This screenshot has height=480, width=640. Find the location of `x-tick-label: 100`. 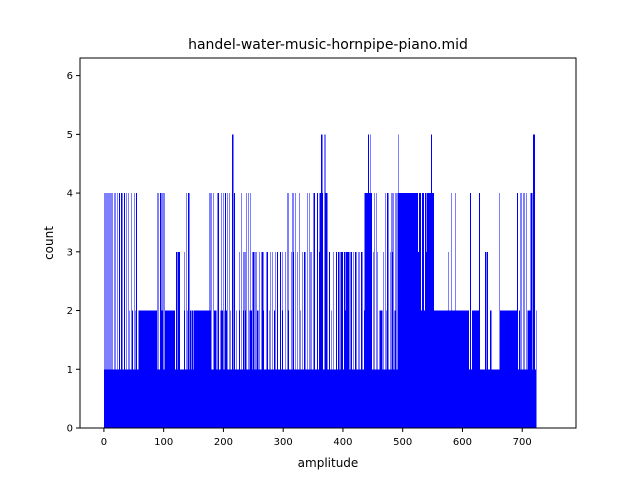

x-tick-label: 100 is located at coordinates (163, 442).